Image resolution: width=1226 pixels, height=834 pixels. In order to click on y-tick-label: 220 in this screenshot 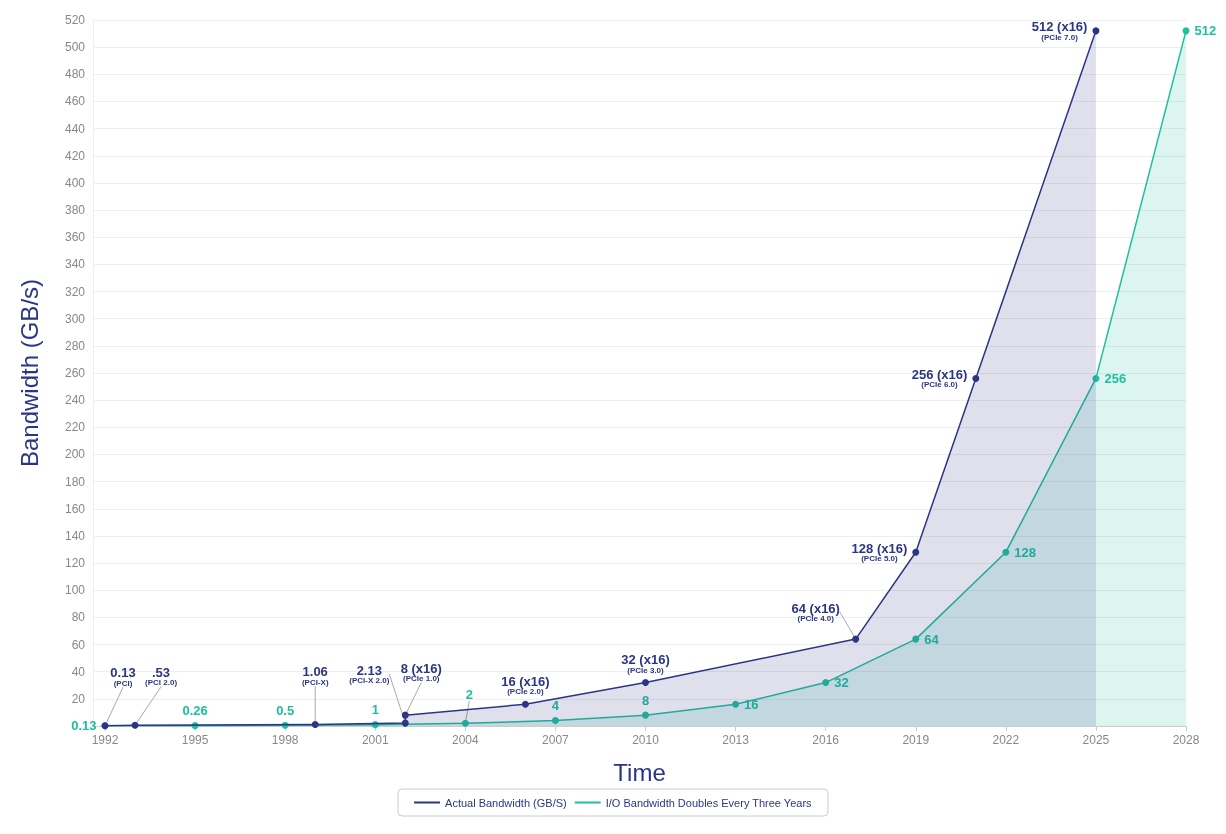, I will do `click(75, 427)`.